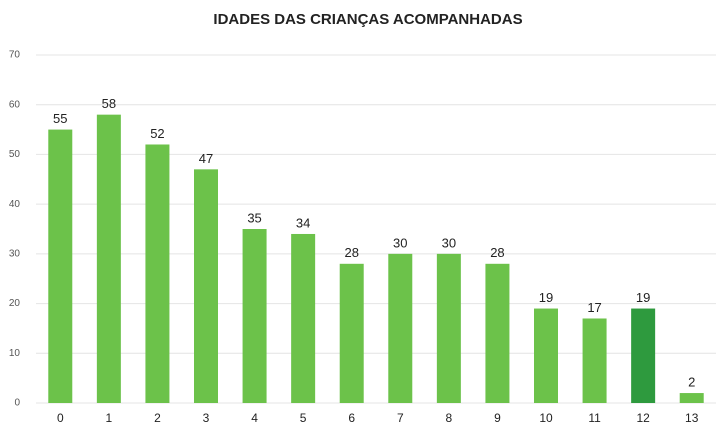  I want to click on value-label: 35, so click(254, 217).